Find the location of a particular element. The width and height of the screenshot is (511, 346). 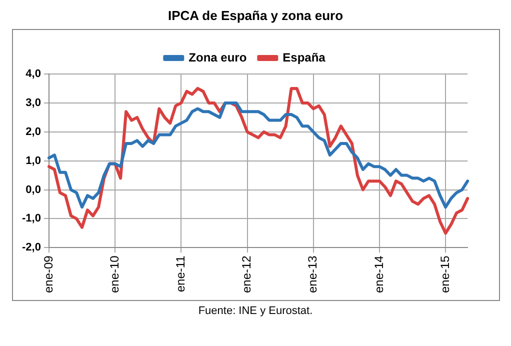

y-tick-label: -1,0 is located at coordinates (30, 218).